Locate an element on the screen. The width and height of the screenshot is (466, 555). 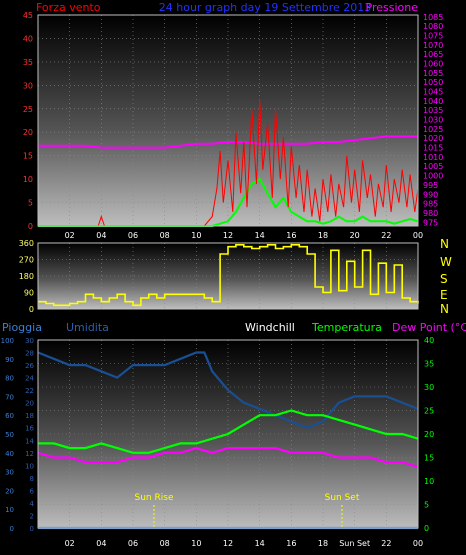
pressure-tick-label: 1000 is located at coordinates (433, 176).